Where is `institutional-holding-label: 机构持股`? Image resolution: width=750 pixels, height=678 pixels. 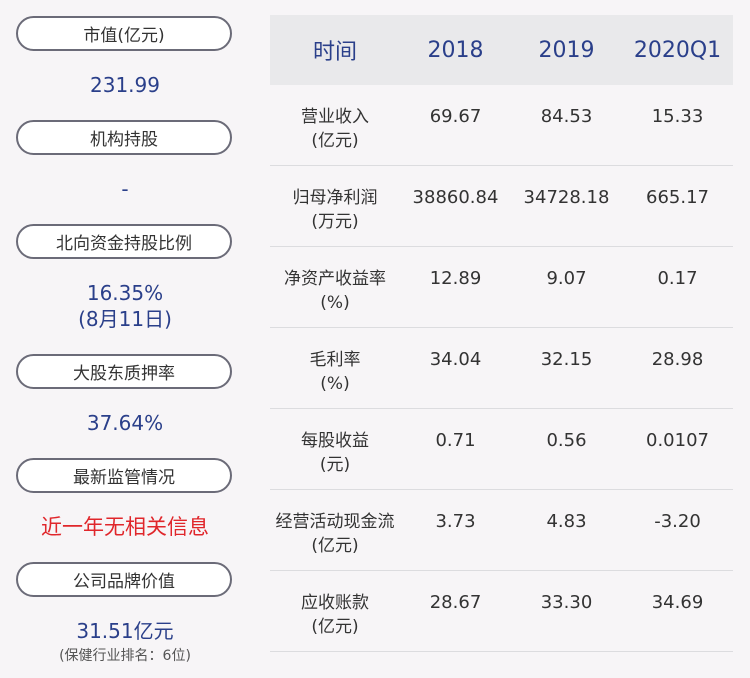 institutional-holding-label: 机构持股 is located at coordinates (124, 137).